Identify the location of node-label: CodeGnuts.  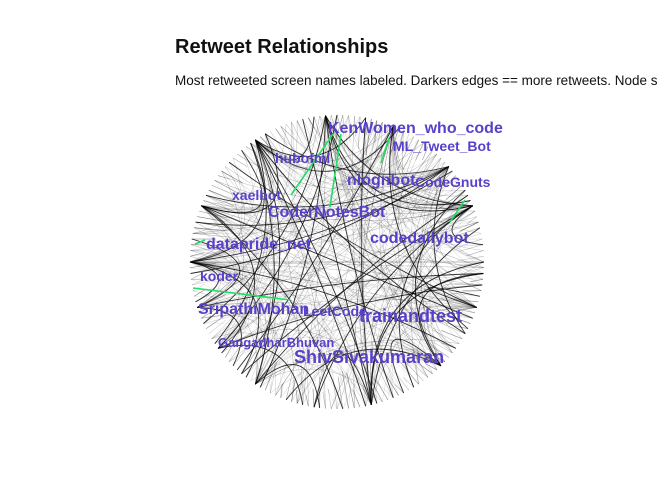
(453, 182).